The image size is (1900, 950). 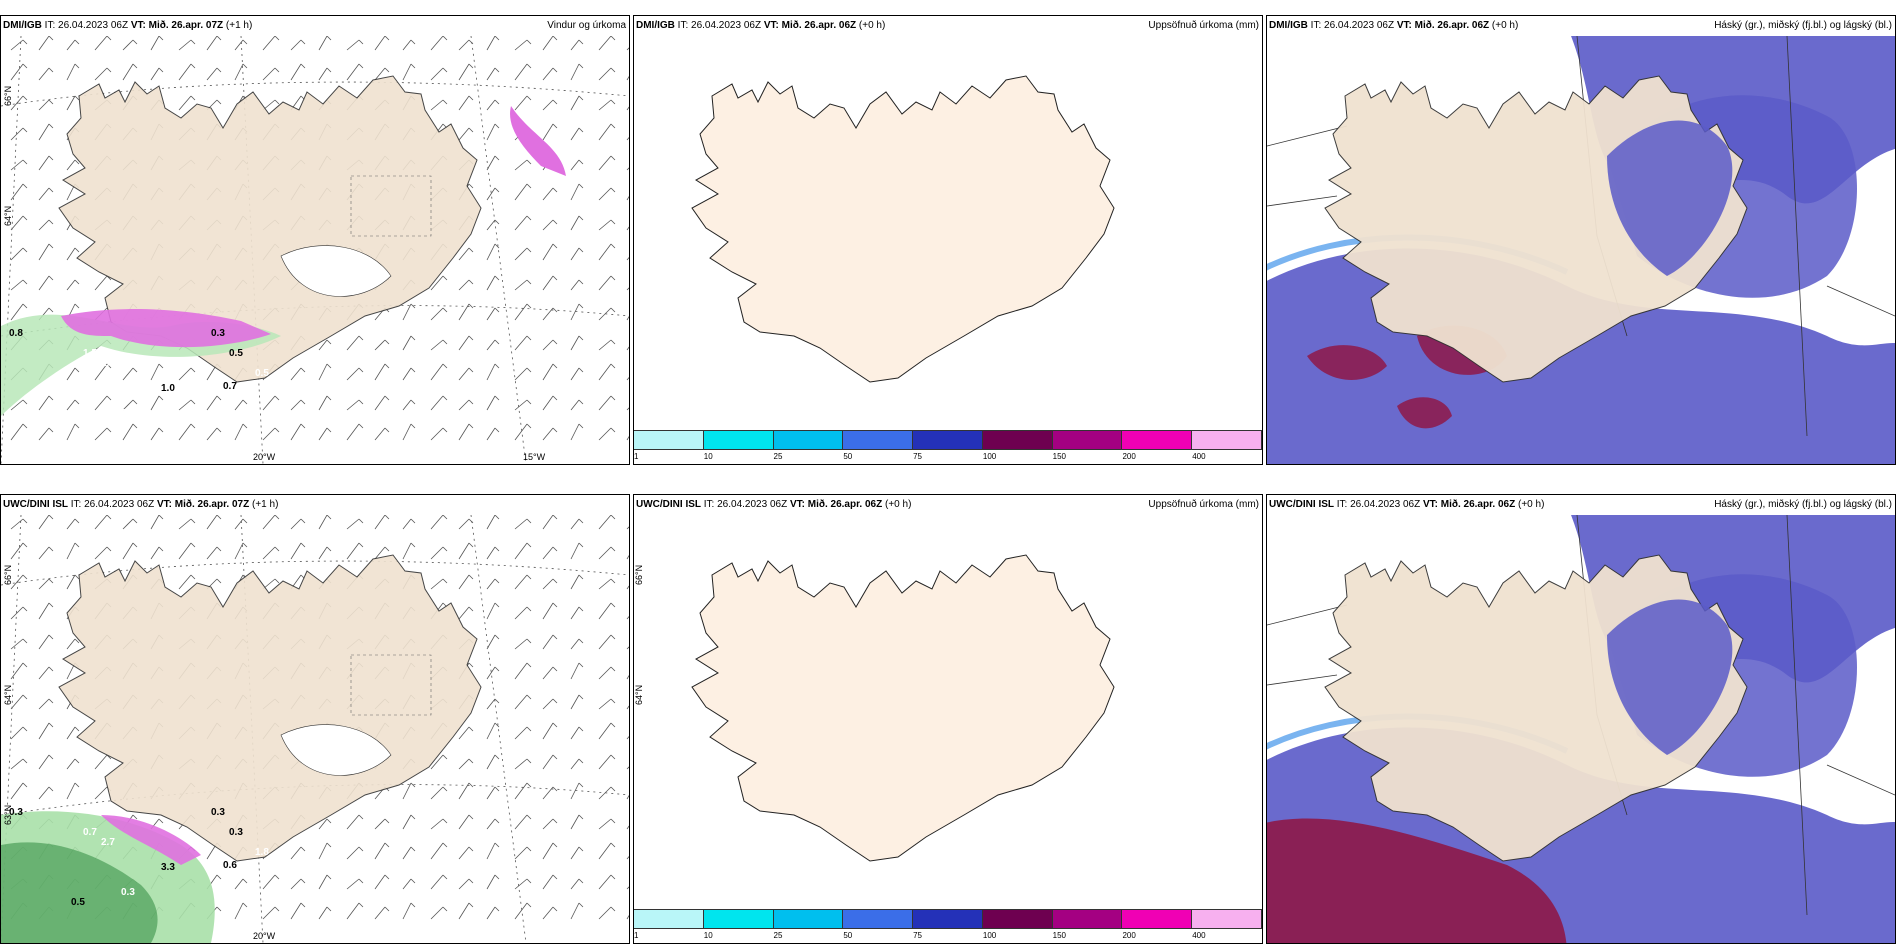 What do you see at coordinates (8, 695) in the screenshot?
I see `lat-label: 64°N` at bounding box center [8, 695].